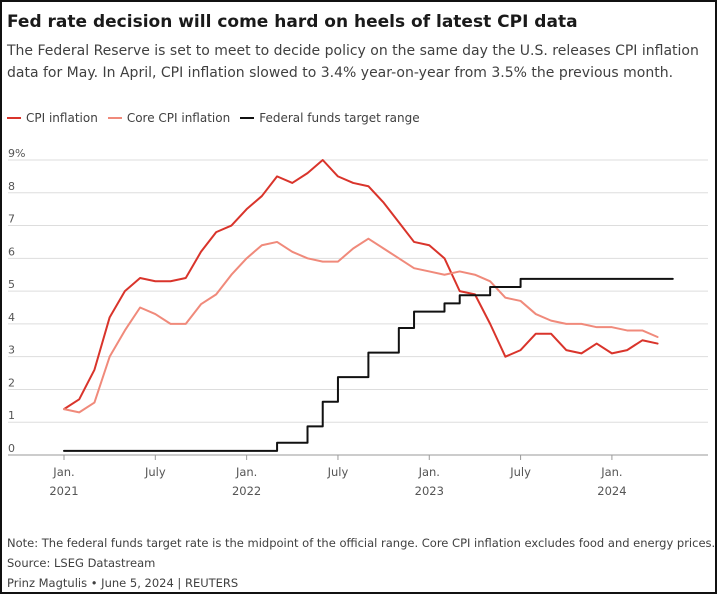  I want to click on y-tick-label: 7, so click(11, 219).